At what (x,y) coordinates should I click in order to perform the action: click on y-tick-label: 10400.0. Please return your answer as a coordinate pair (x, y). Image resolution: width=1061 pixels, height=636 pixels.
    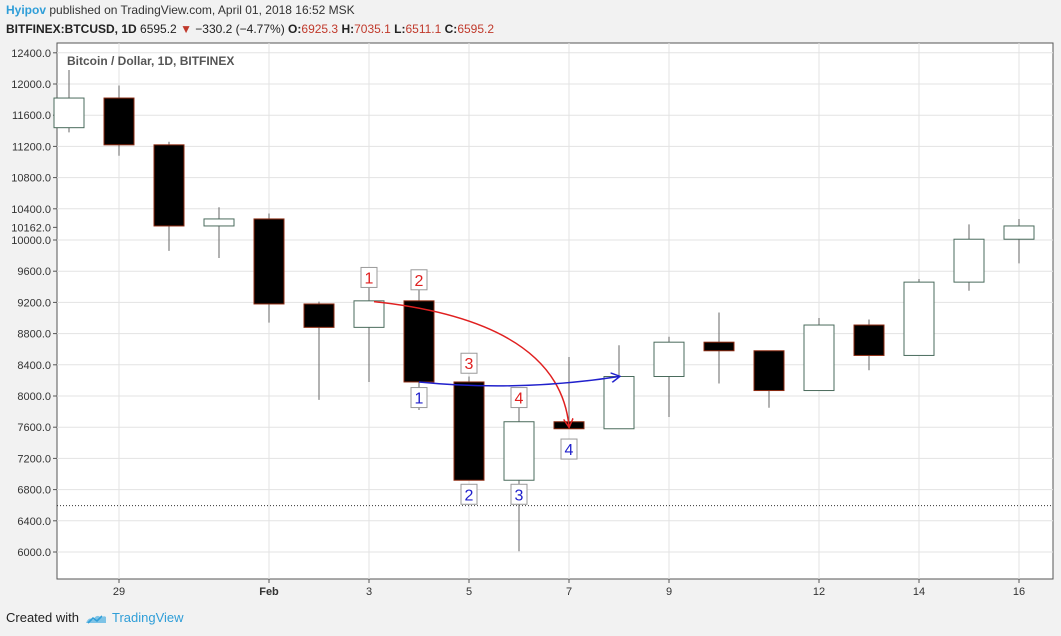
    Looking at the image, I should click on (31, 210).